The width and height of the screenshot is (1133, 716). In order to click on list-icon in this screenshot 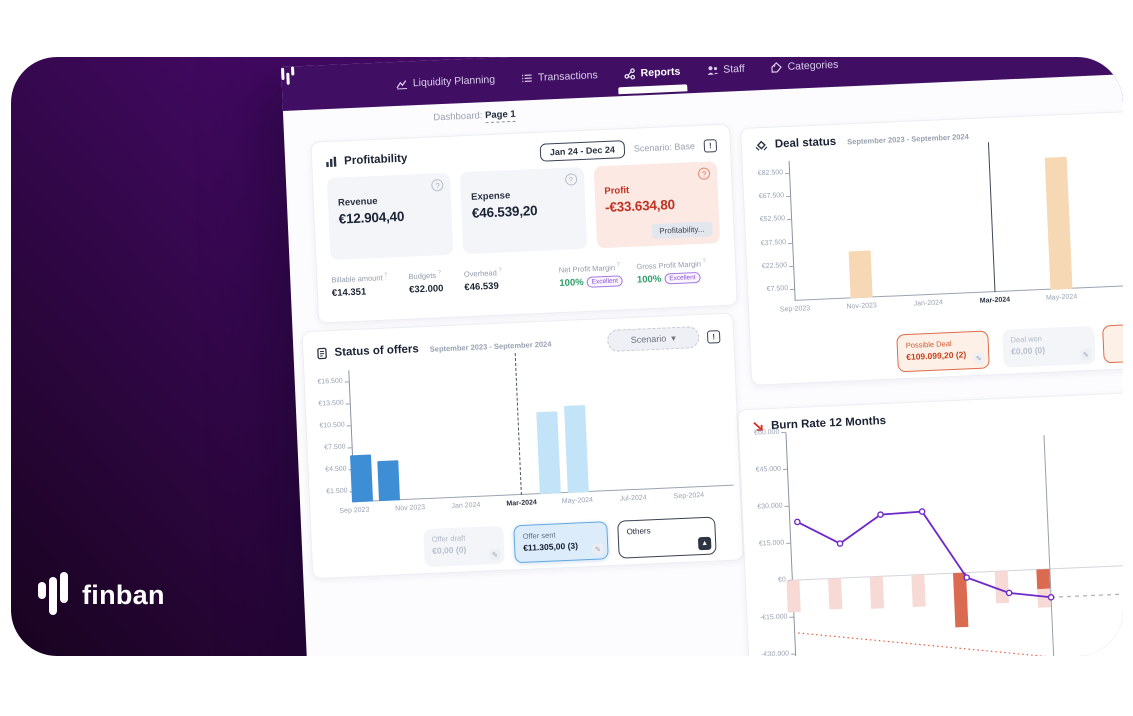, I will do `click(527, 78)`.